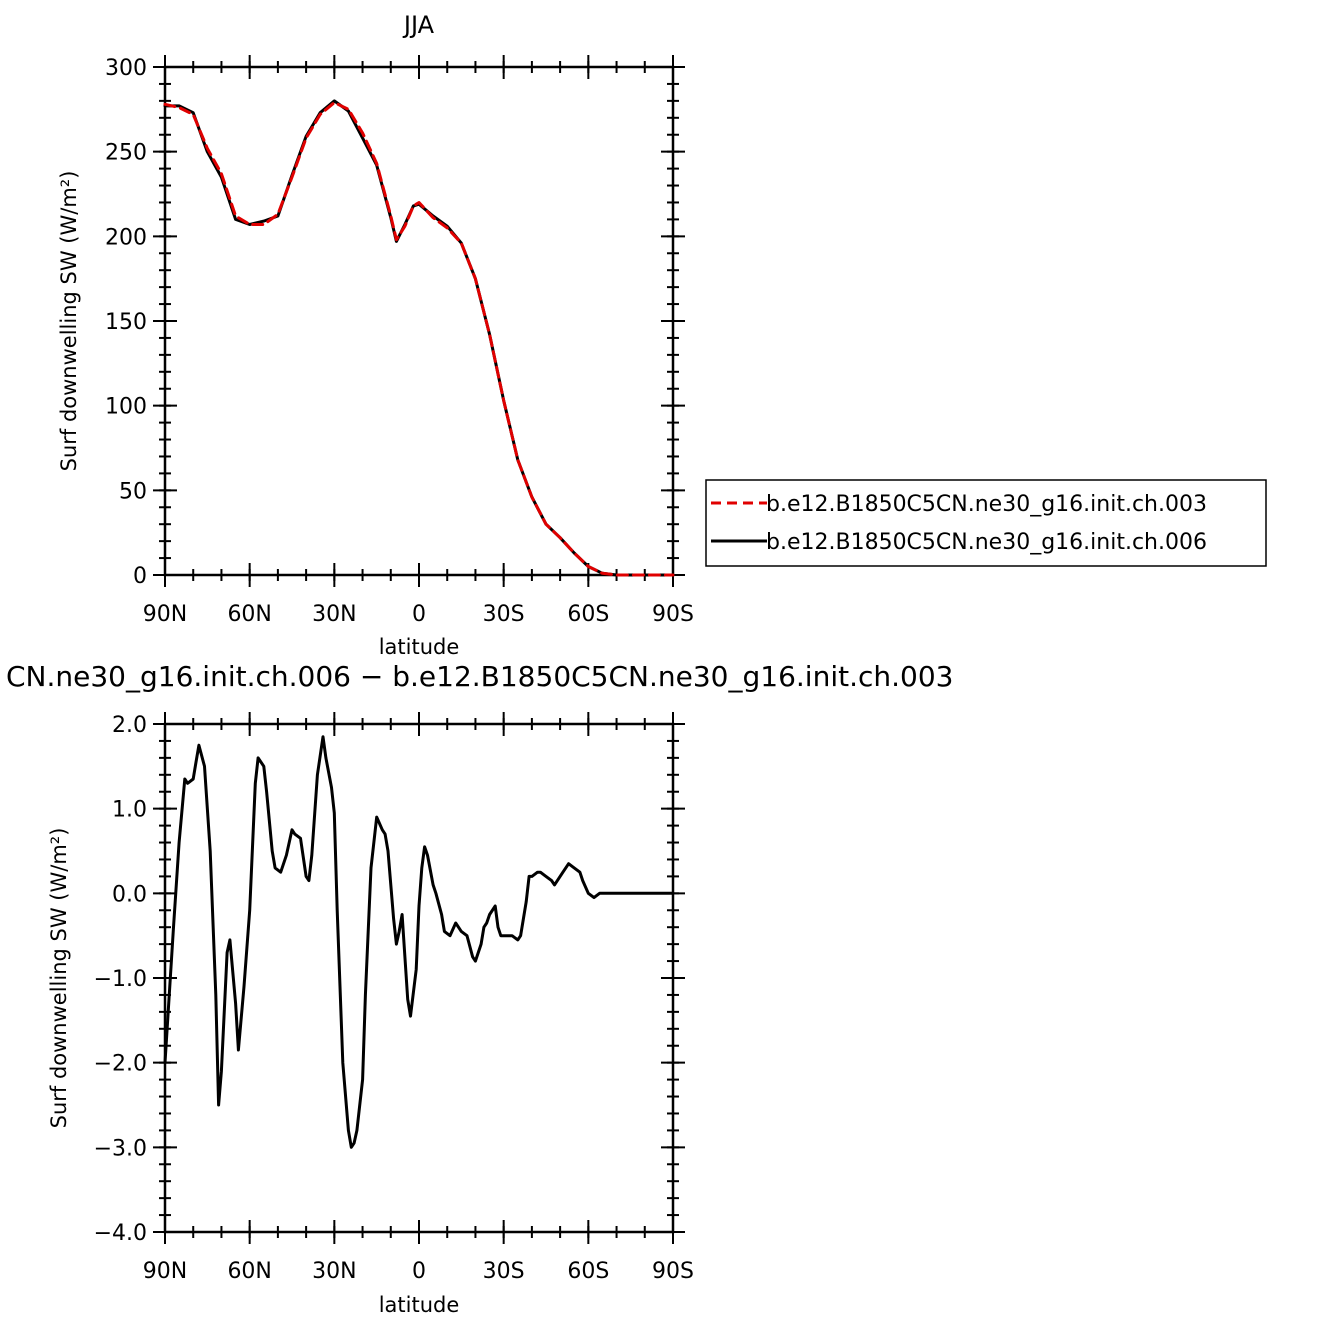 The height and width of the screenshot is (1325, 1322). Describe the element at coordinates (418, 25) in the screenshot. I see `top-chart-title: JJA` at that location.